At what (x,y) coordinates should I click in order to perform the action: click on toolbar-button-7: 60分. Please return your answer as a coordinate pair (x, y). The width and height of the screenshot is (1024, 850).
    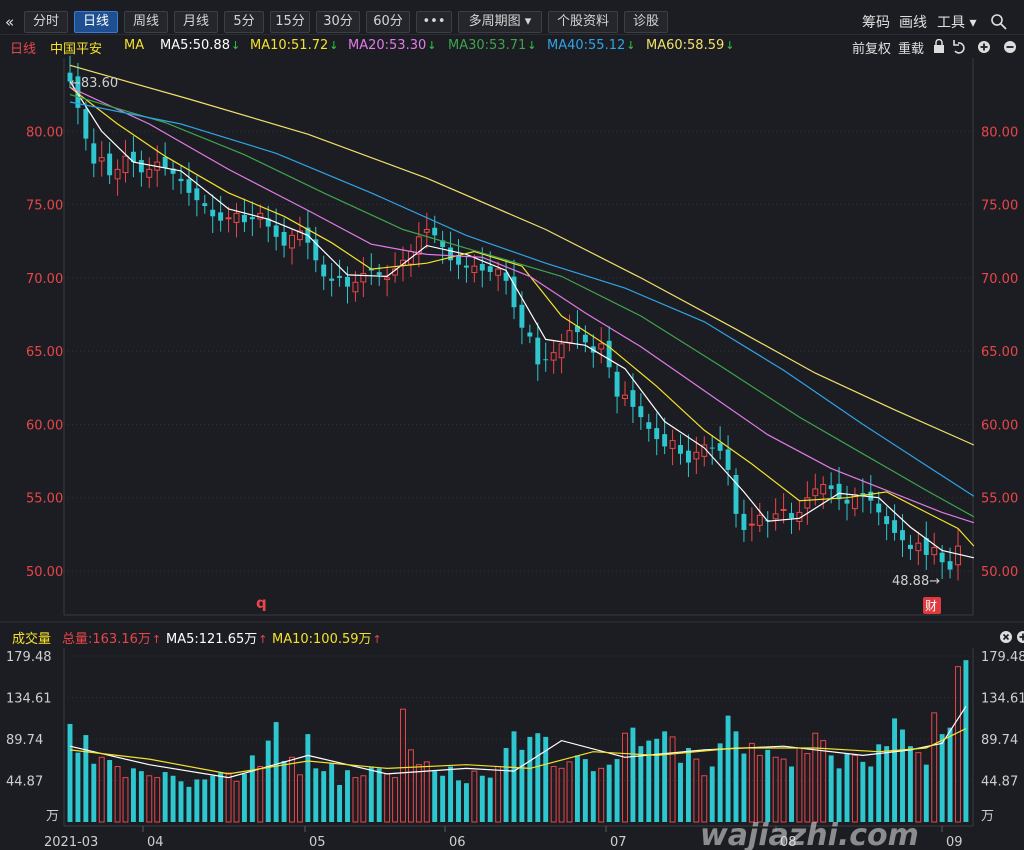
    Looking at the image, I should click on (388, 22).